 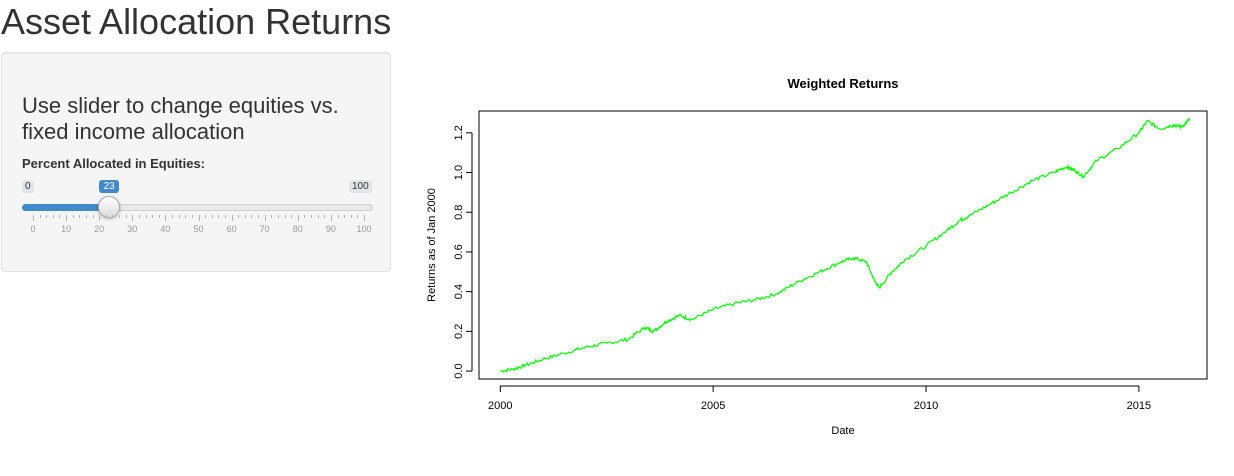 What do you see at coordinates (114, 163) in the screenshot?
I see `slider-label: Percent Allocated in Equities:` at bounding box center [114, 163].